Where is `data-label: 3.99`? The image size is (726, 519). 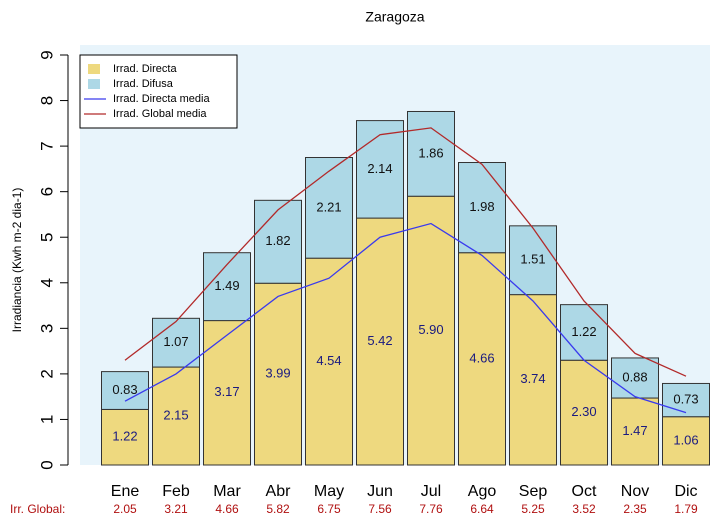
data-label: 3.99 is located at coordinates (277, 373).